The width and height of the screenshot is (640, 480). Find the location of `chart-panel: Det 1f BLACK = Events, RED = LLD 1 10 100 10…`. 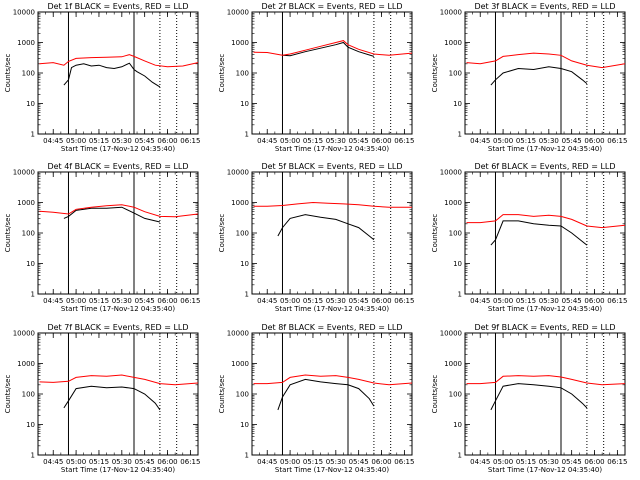

chart-panel: Det 1f BLACK = Events, RED = LLD 1 10 100 10… is located at coordinates (102, 77).